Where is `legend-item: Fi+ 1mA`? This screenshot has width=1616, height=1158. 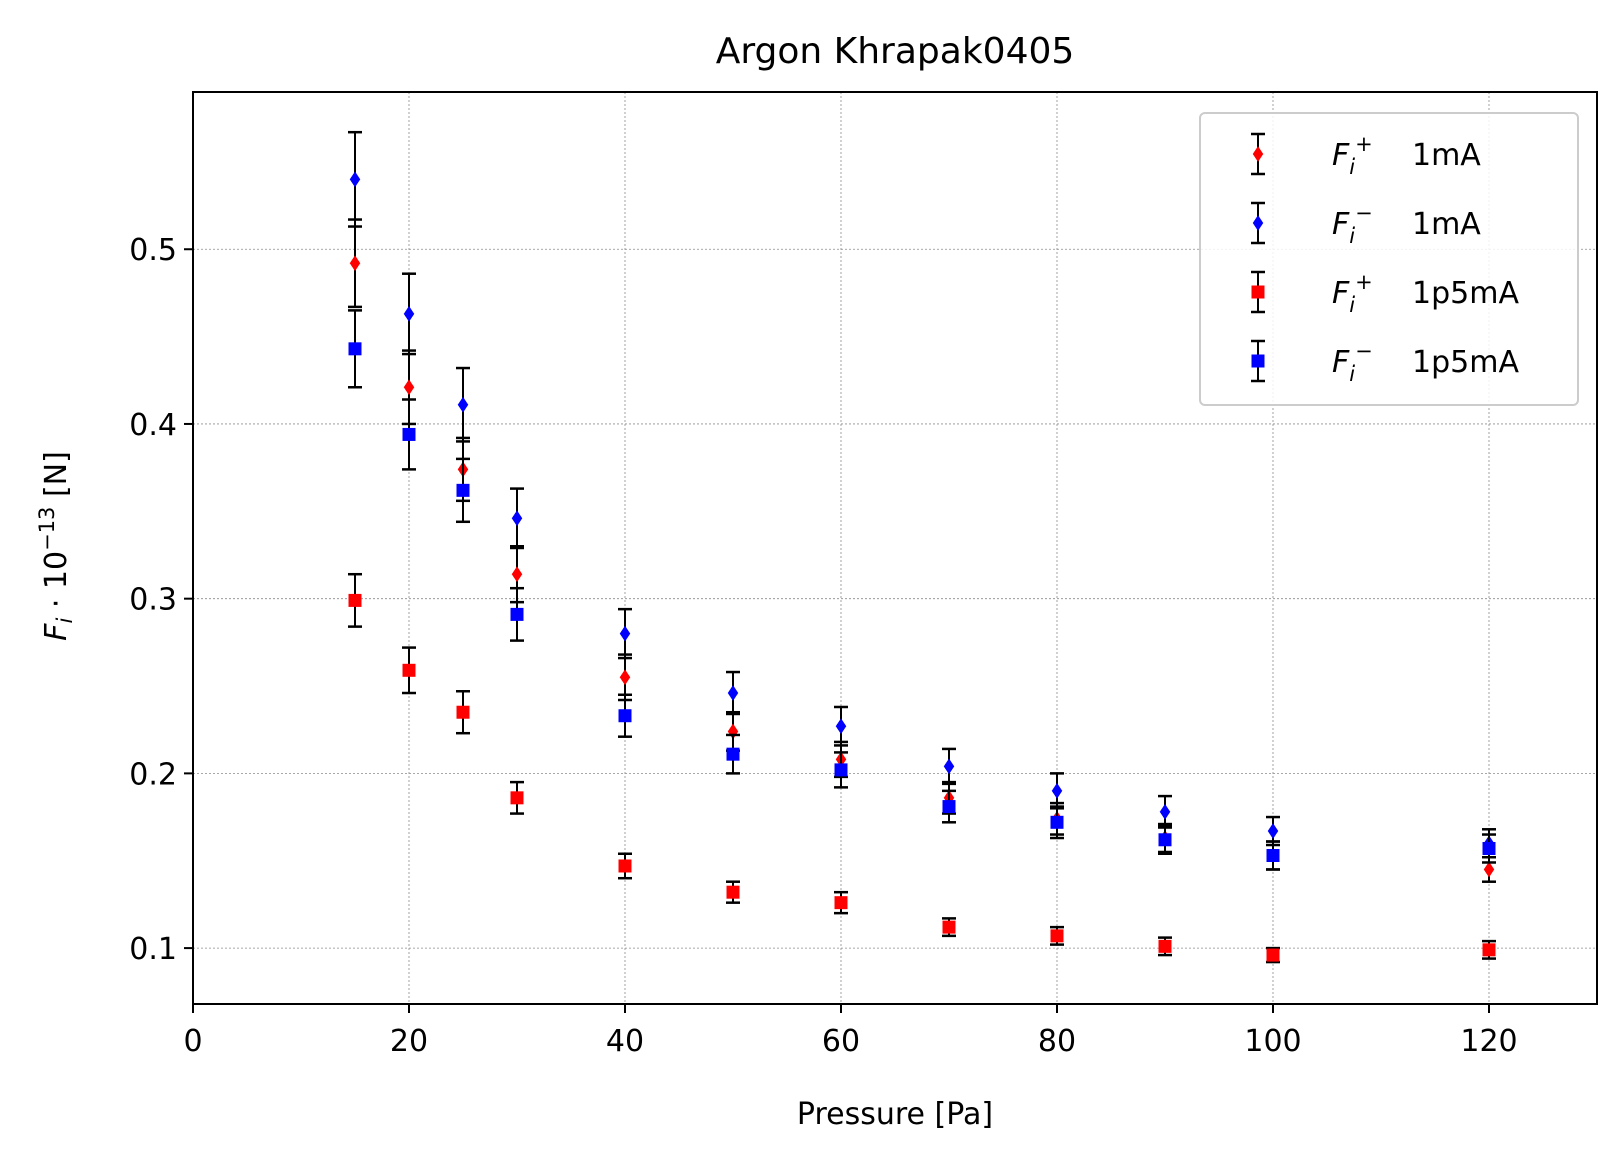 legend-item: Fi+ 1mA is located at coordinates (1366, 155).